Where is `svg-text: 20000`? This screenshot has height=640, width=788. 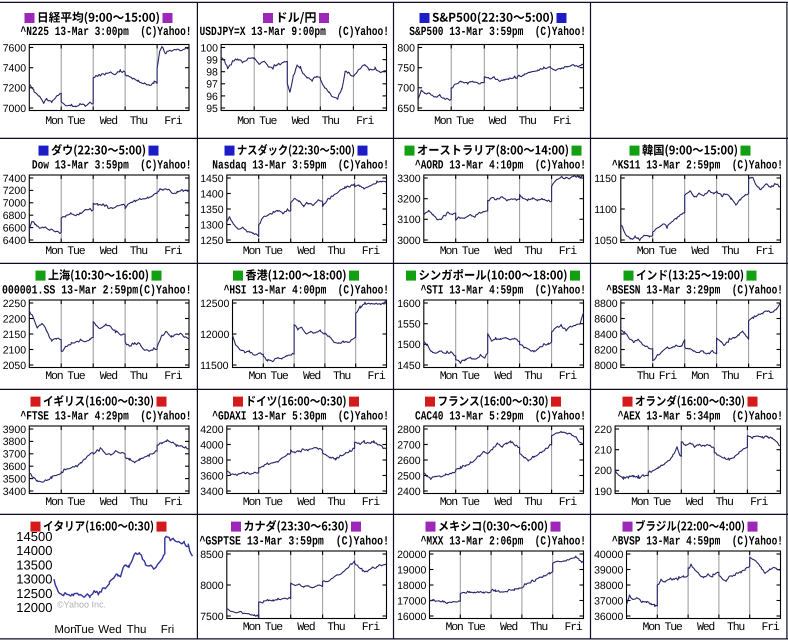 svg-text: 20000 is located at coordinates (411, 555).